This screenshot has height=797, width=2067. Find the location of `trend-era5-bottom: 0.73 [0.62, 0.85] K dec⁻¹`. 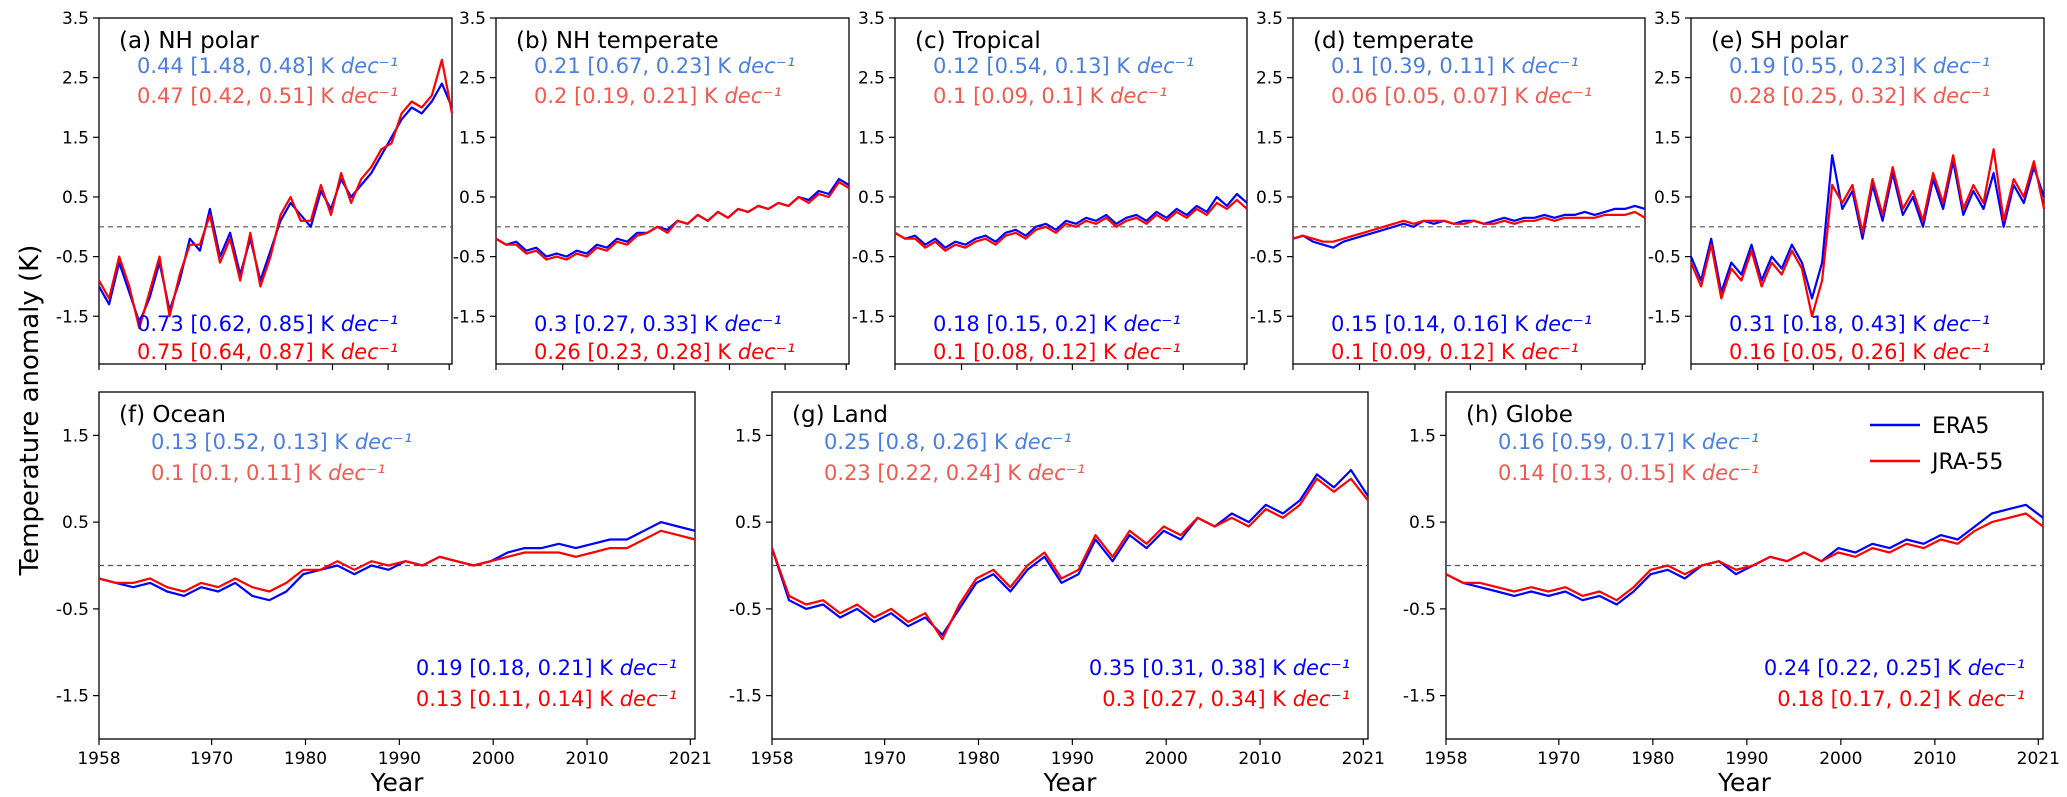

trend-era5-bottom: 0.73 [0.62, 0.85] K dec⁻¹ is located at coordinates (267, 324).